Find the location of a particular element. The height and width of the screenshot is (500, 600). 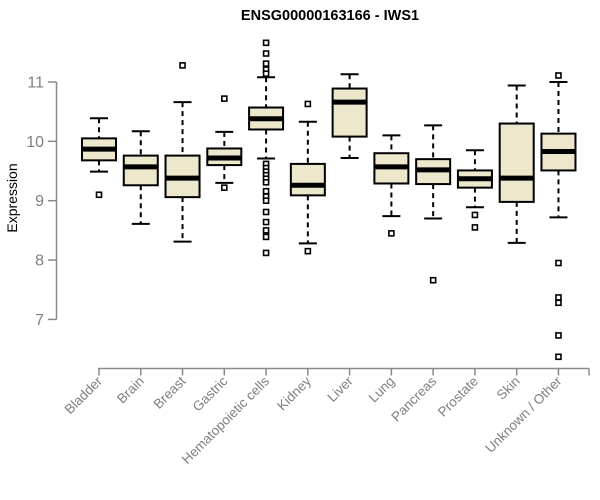

boxplot-bladder is located at coordinates (99, 158).